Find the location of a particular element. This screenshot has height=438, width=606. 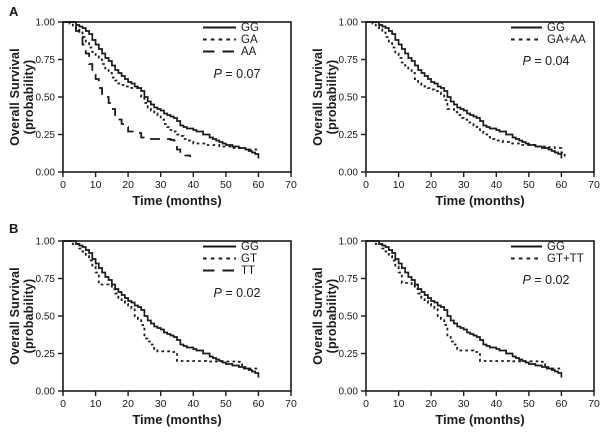

panel-label-b: B is located at coordinates (14, 228).